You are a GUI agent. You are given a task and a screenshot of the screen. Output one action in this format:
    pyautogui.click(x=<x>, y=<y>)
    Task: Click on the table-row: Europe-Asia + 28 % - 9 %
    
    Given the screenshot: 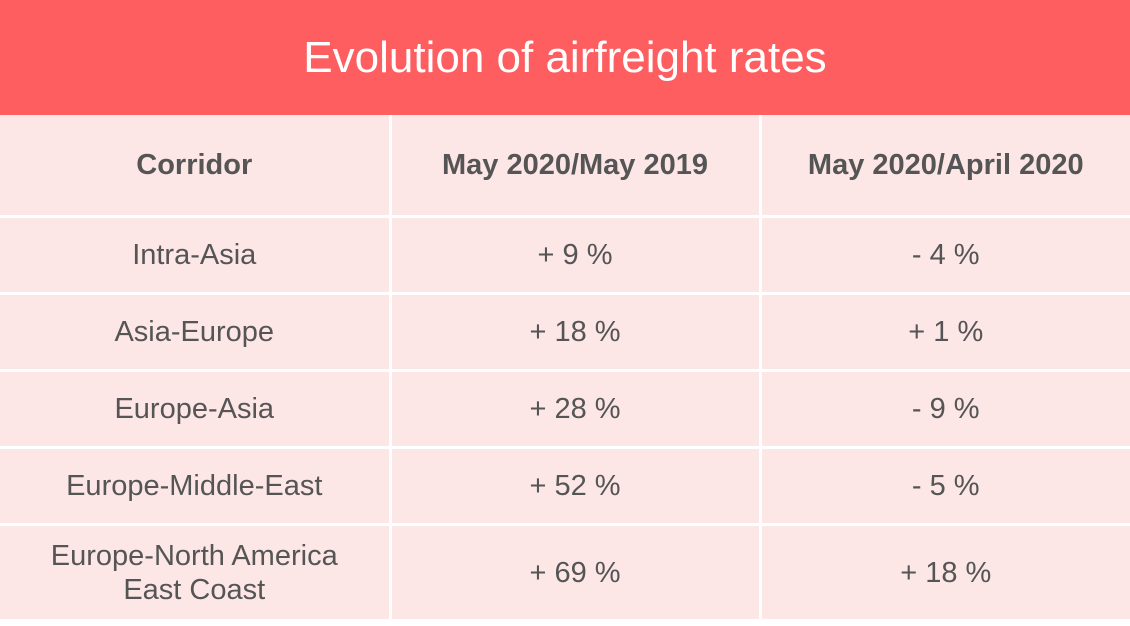 What is the action you would take?
    pyautogui.click(x=565, y=409)
    